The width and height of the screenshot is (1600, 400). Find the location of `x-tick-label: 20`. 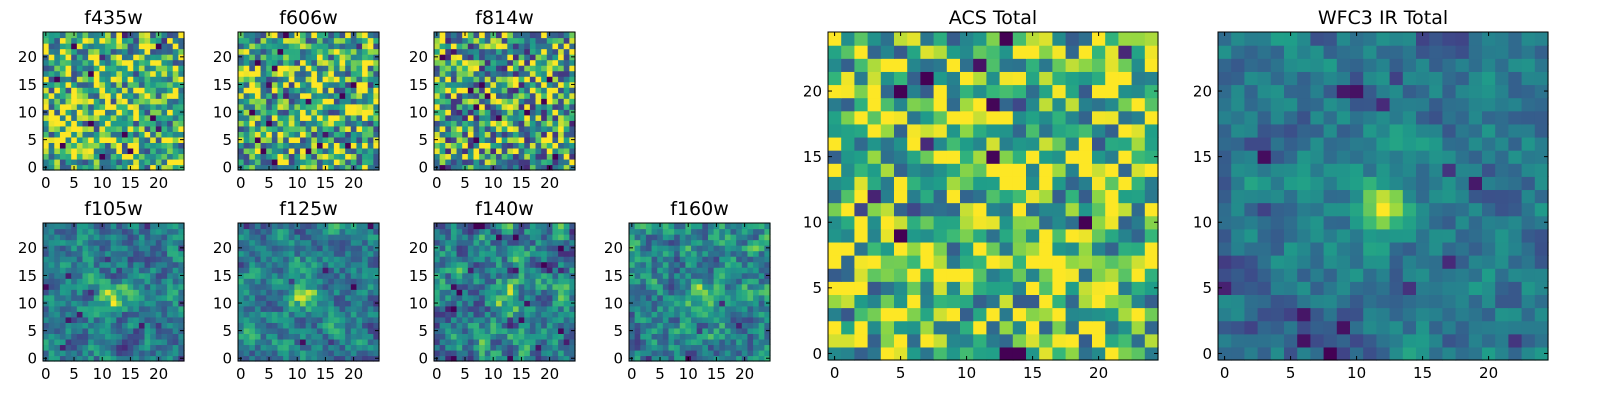

x-tick-label: 20 is located at coordinates (158, 374).